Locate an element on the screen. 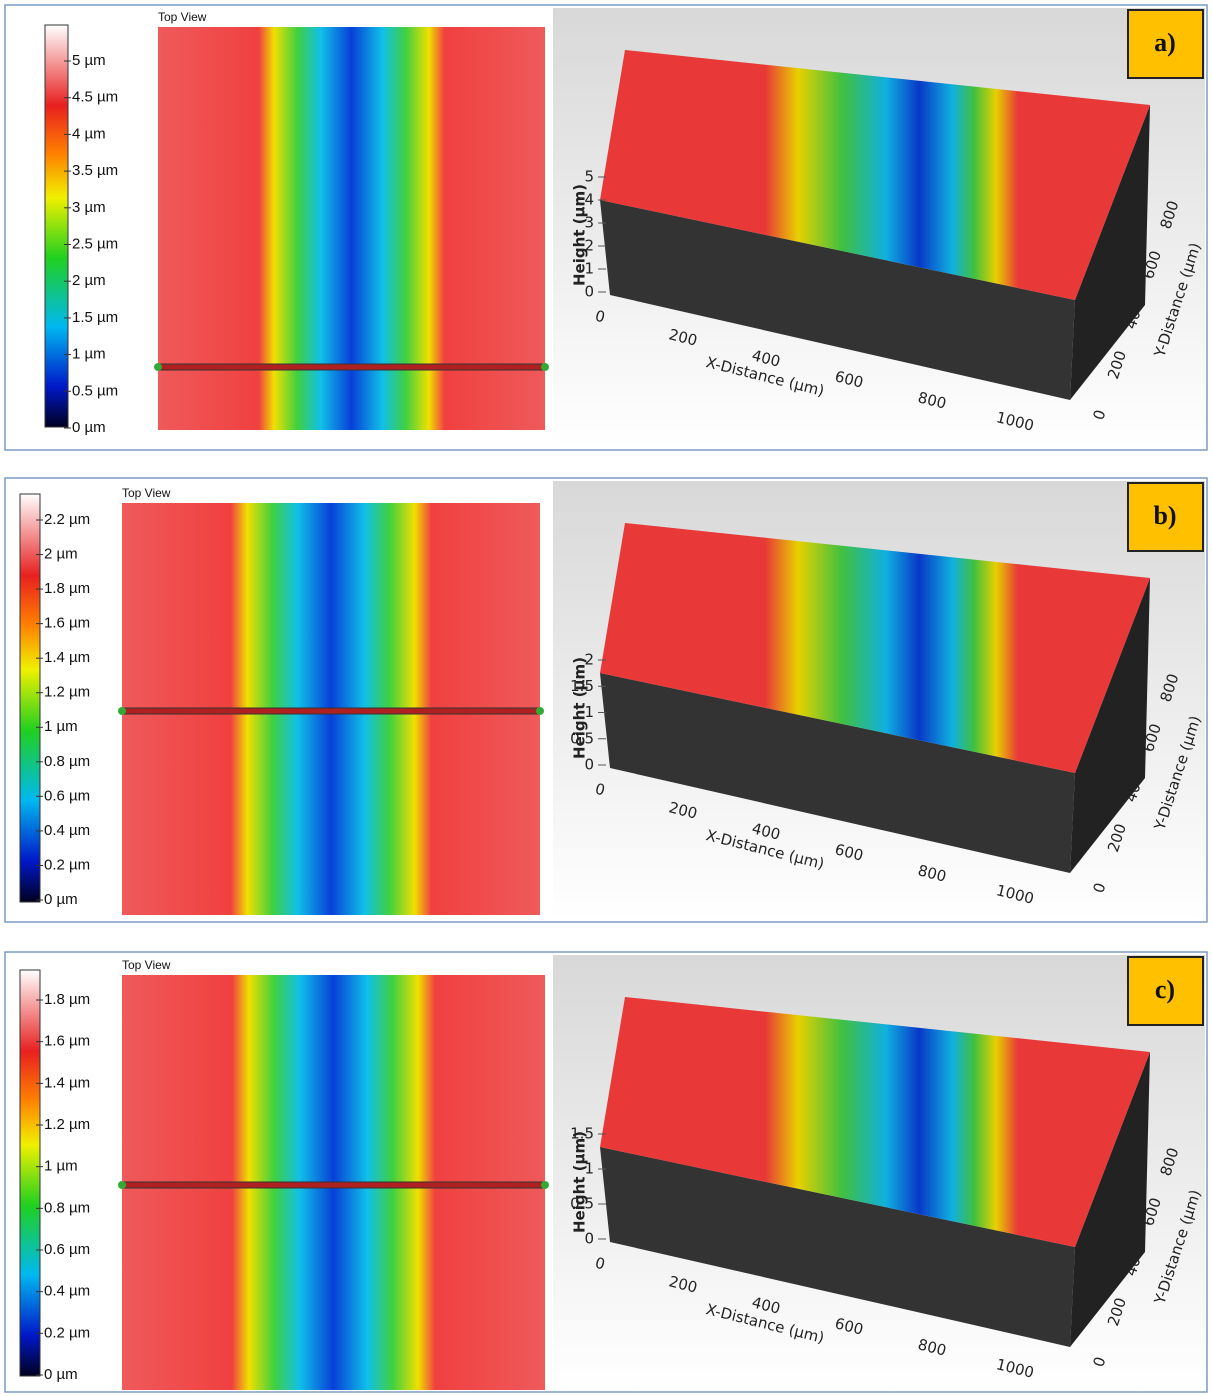 This screenshot has height=1396, width=1212. colorbar-label: 2.5 µm is located at coordinates (95, 243).